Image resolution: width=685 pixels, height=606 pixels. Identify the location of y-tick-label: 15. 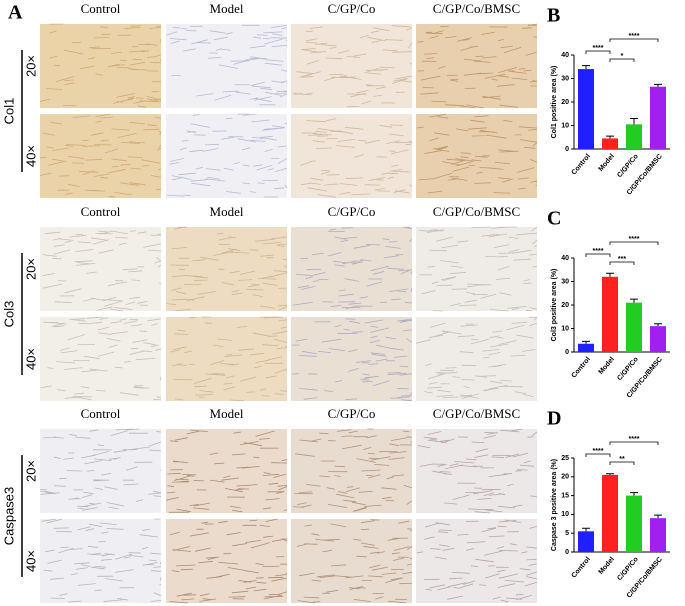
(565, 495).